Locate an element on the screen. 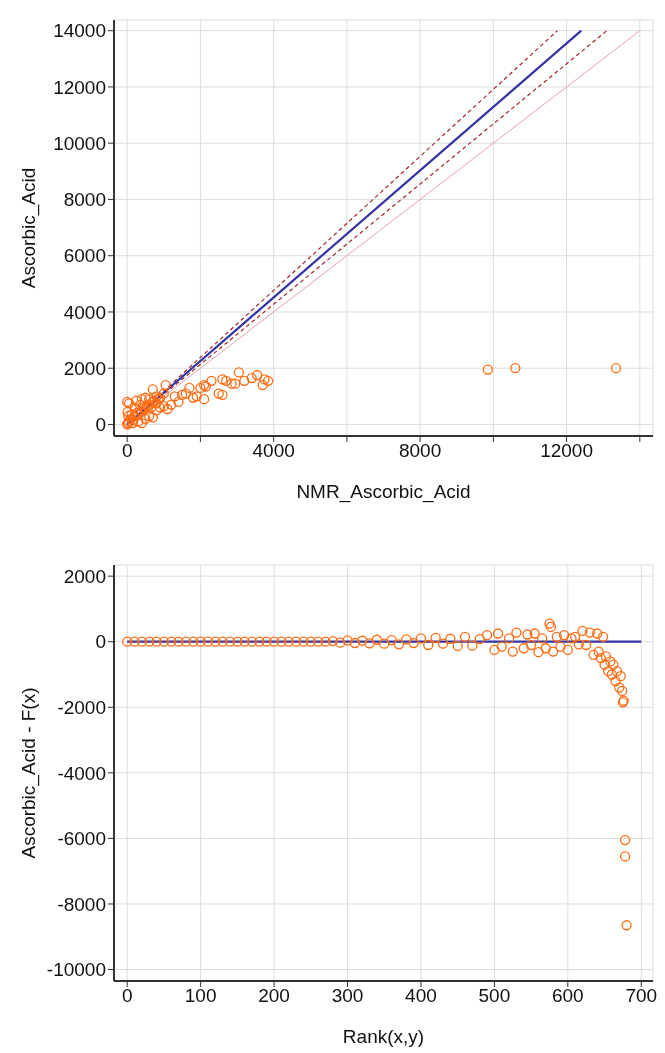 The width and height of the screenshot is (665, 1053). x-tick-label: 200 is located at coordinates (274, 996).